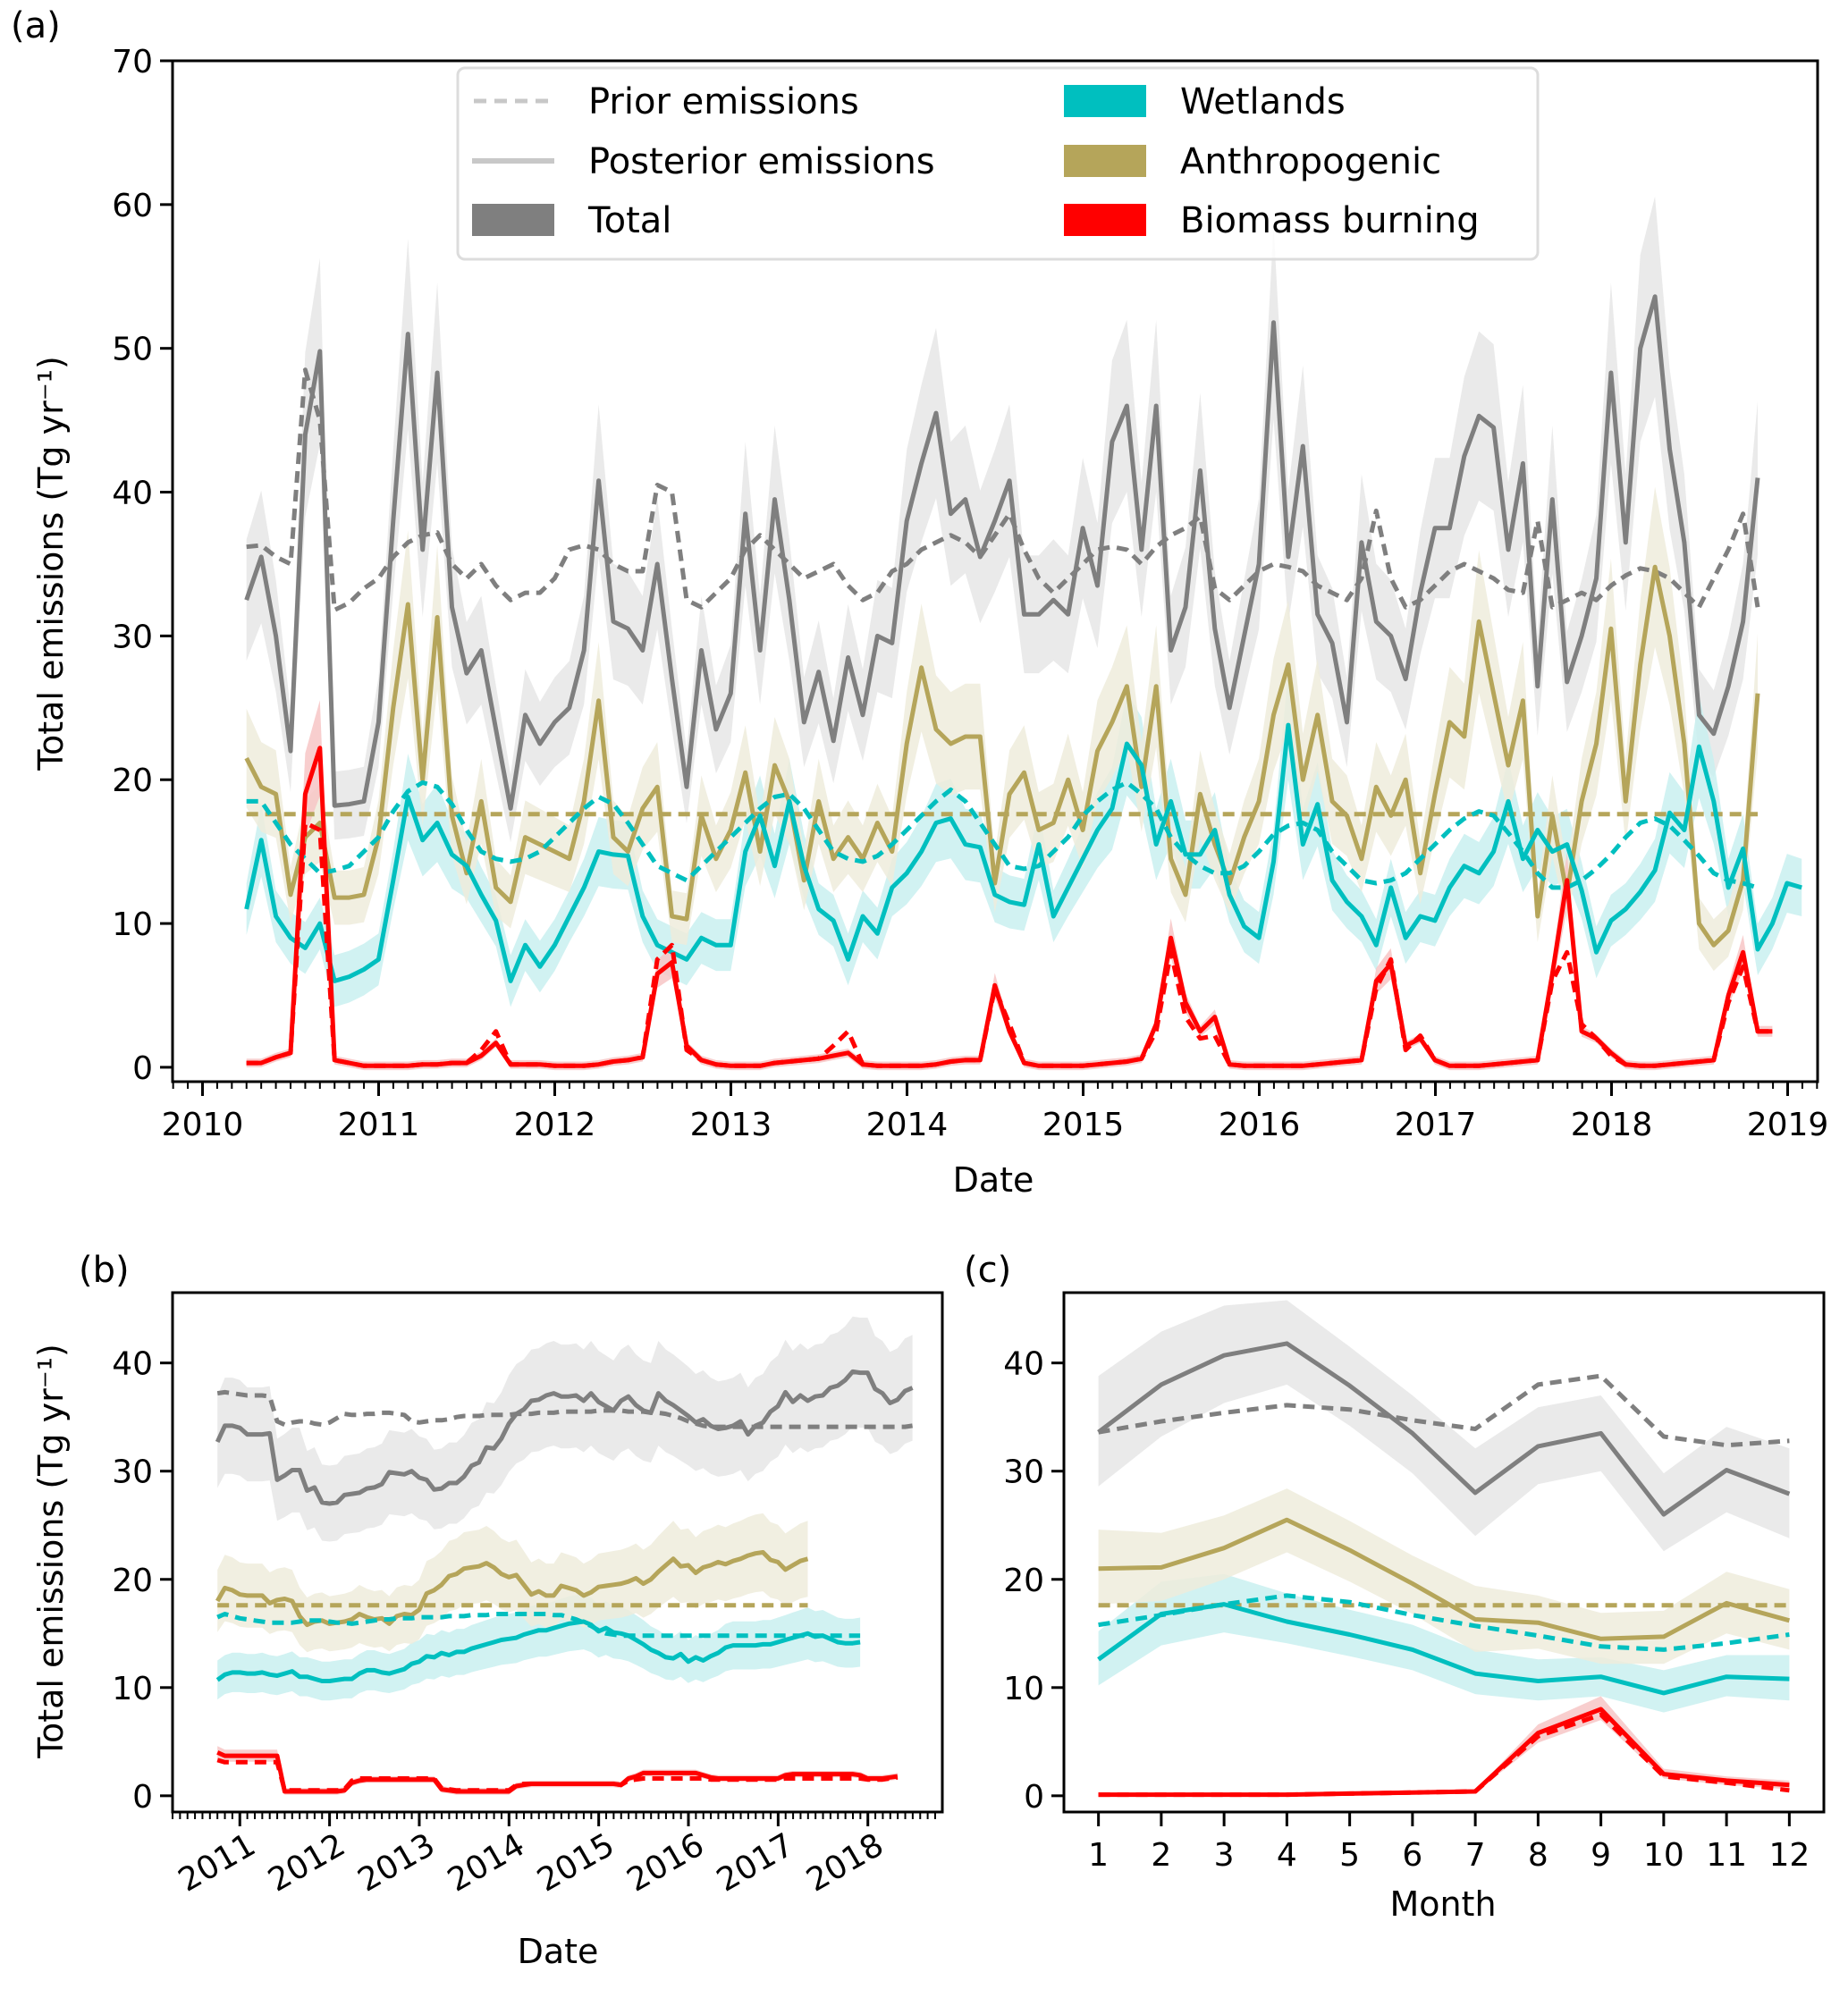 The height and width of the screenshot is (1989, 1848). What do you see at coordinates (538, 1625) in the screenshot?
I see `line-wetlands-prior-panel-b` at bounding box center [538, 1625].